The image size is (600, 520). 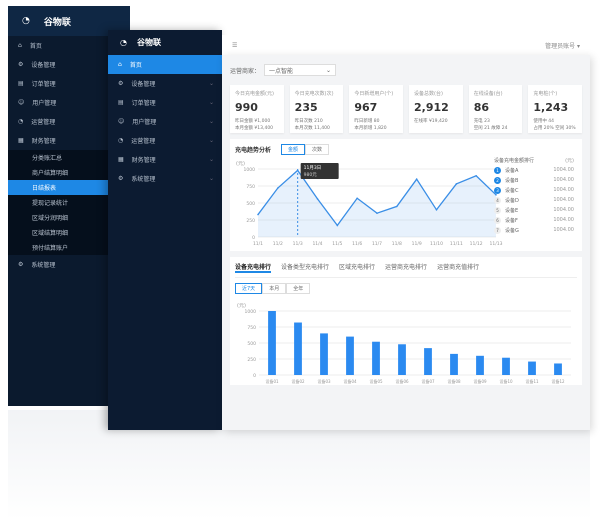 What do you see at coordinates (495, 109) in the screenshot?
I see `stat-card: 在线设备(台) 86 充电 23 空闲 21 故障 24` at bounding box center [495, 109].